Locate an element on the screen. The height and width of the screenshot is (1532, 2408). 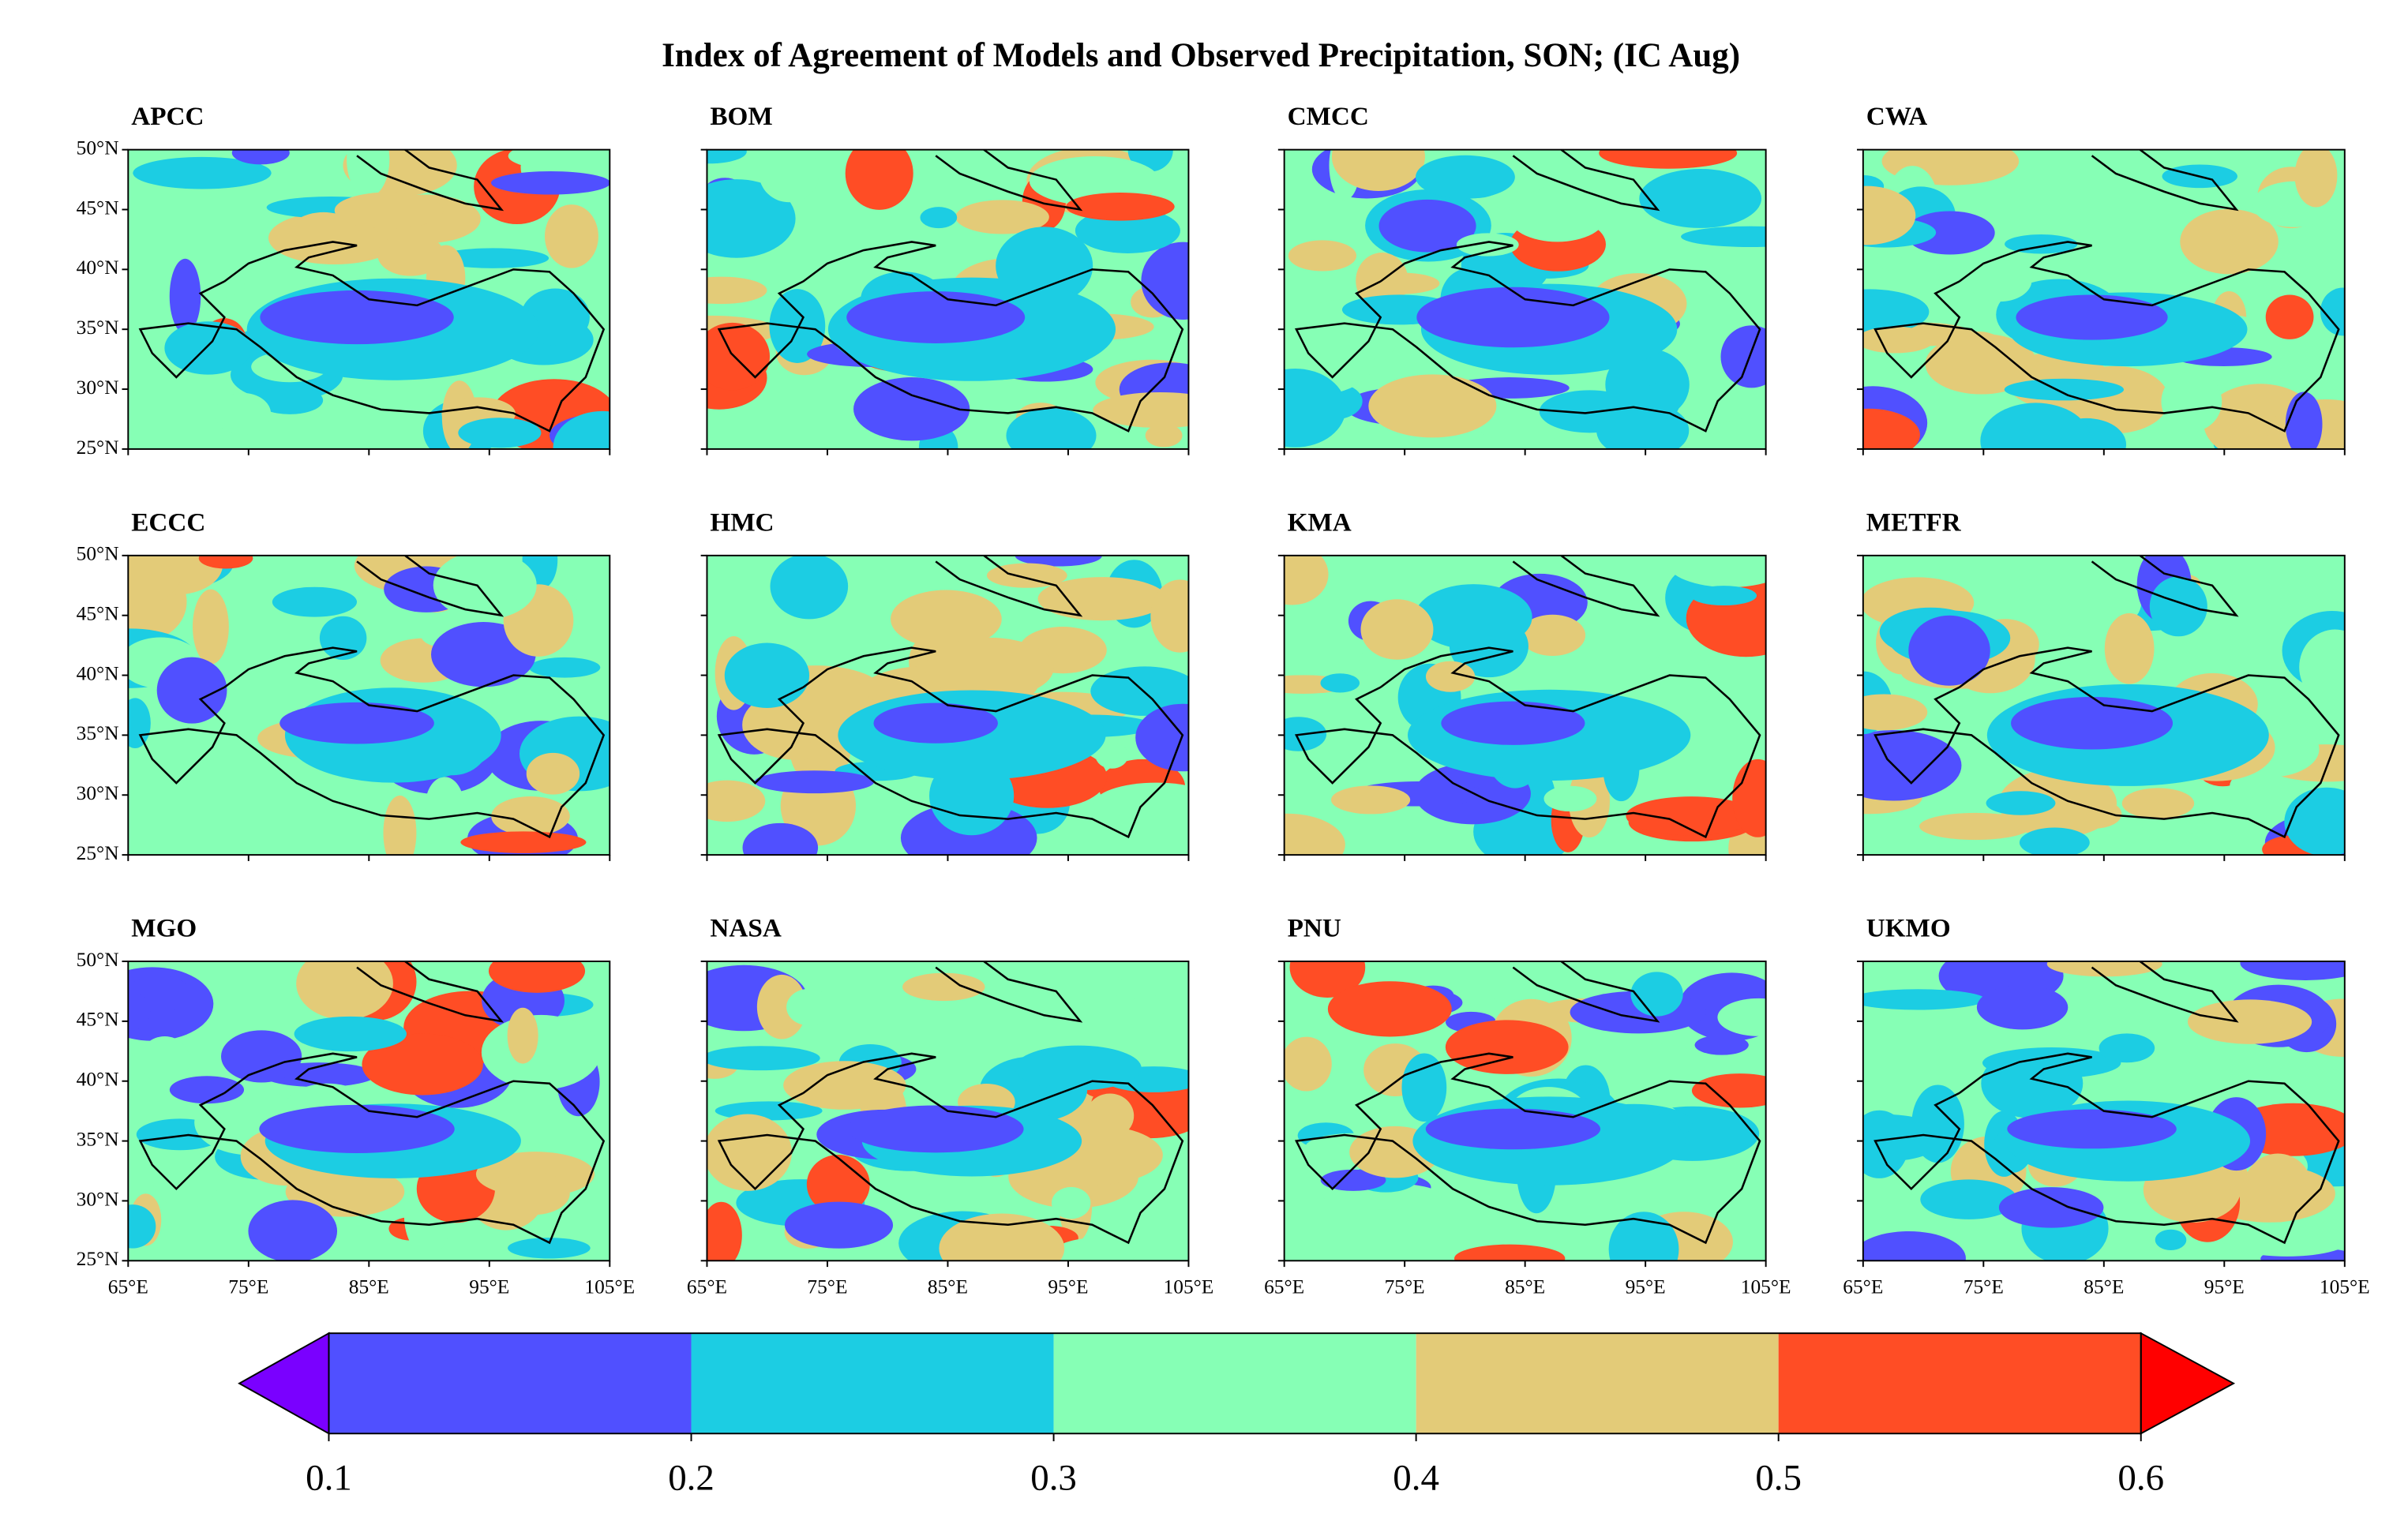
x-tick-label: 75°E is located at coordinates (827, 1286).